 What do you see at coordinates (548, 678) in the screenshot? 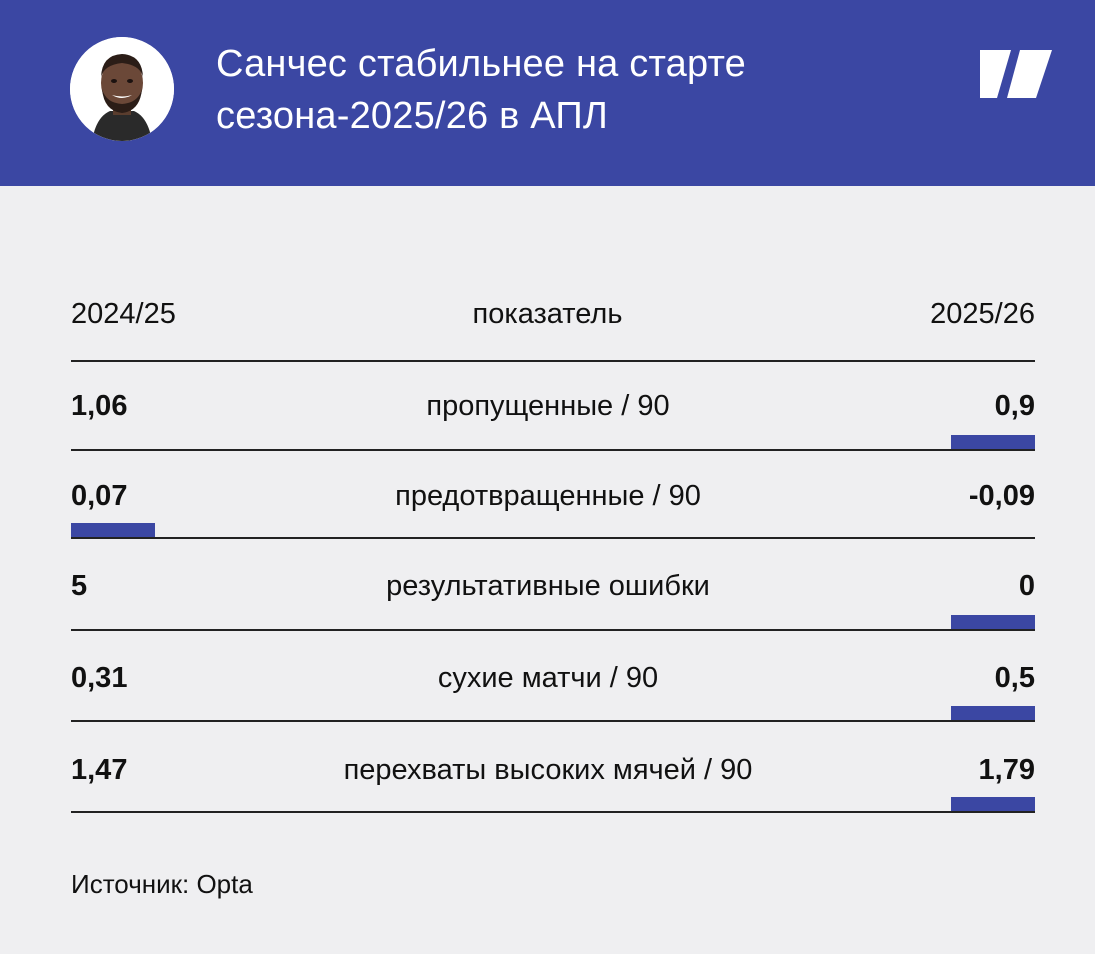
I see `metric-label: сухие матчи / 90` at bounding box center [548, 678].